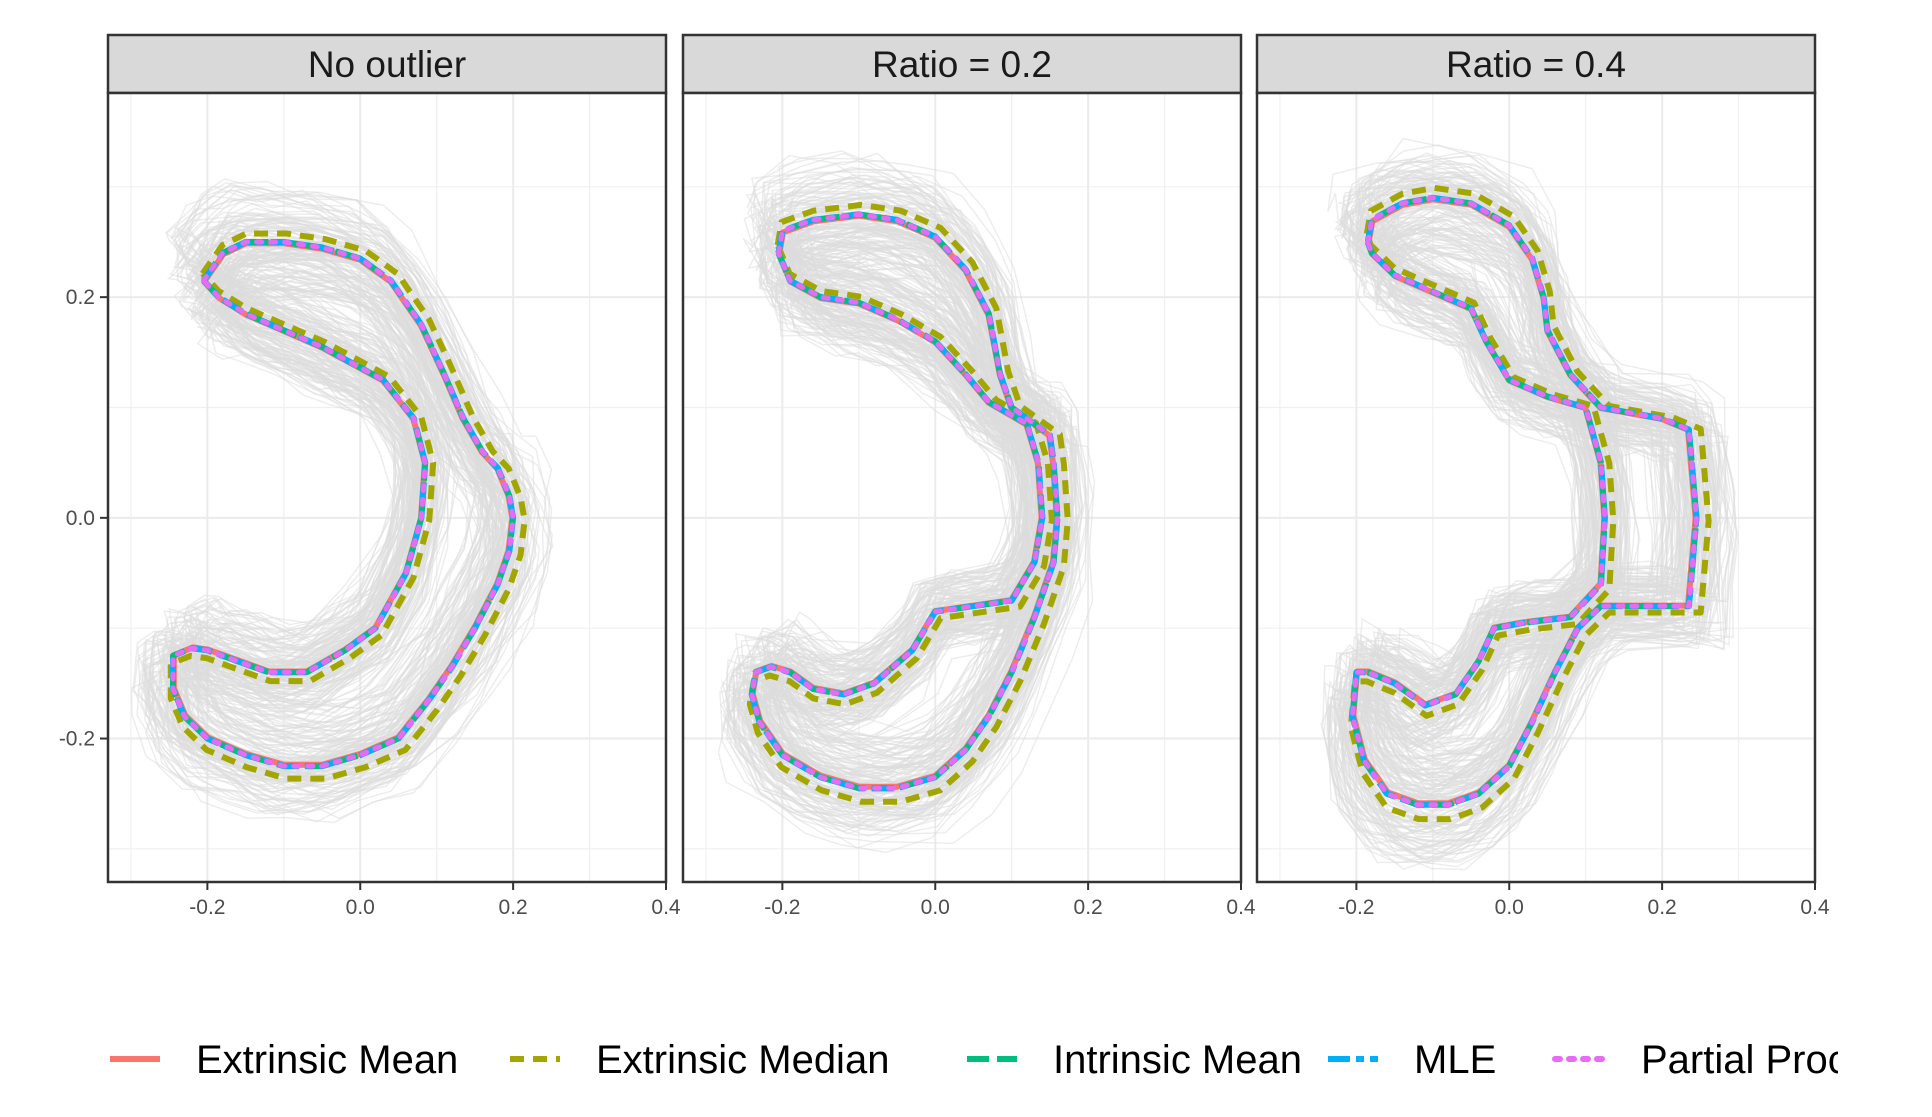  What do you see at coordinates (1744, 1060) in the screenshot?
I see `legend-label: Partial Proc` at bounding box center [1744, 1060].